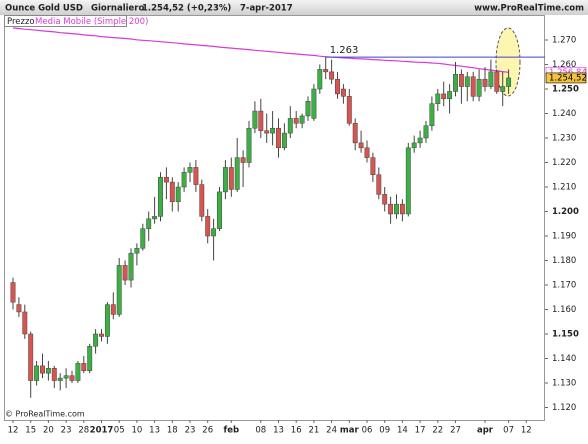 The image size is (588, 444). What do you see at coordinates (508, 62) in the screenshot?
I see `highlight-ellipse` at bounding box center [508, 62].